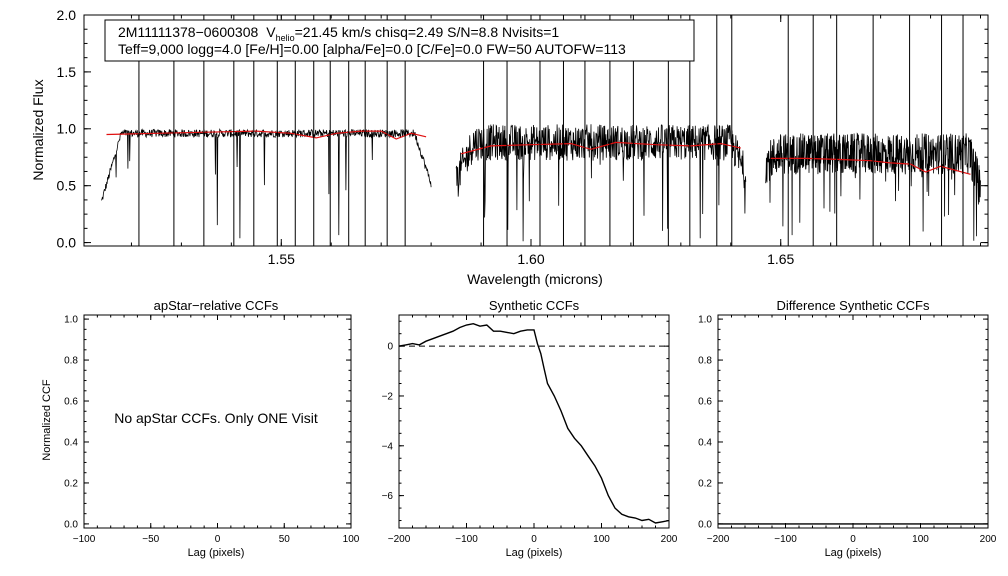 This screenshot has width=1008, height=576. Describe the element at coordinates (67, 186) in the screenshot. I see `y-tick-label: 0.5` at that location.